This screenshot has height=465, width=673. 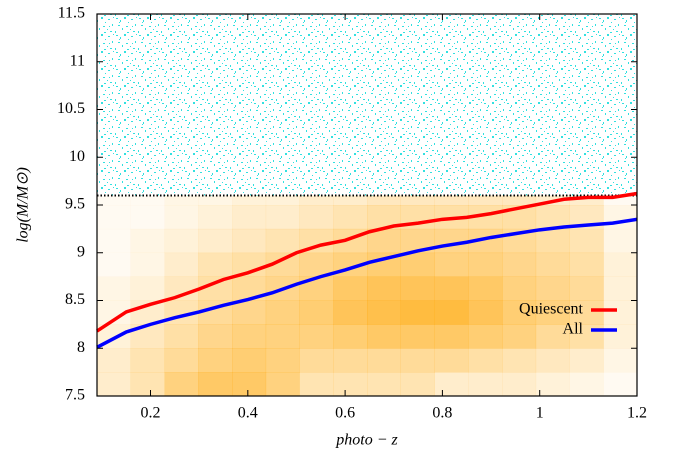 I want to click on legend-label: Quiescent, so click(x=551, y=309).